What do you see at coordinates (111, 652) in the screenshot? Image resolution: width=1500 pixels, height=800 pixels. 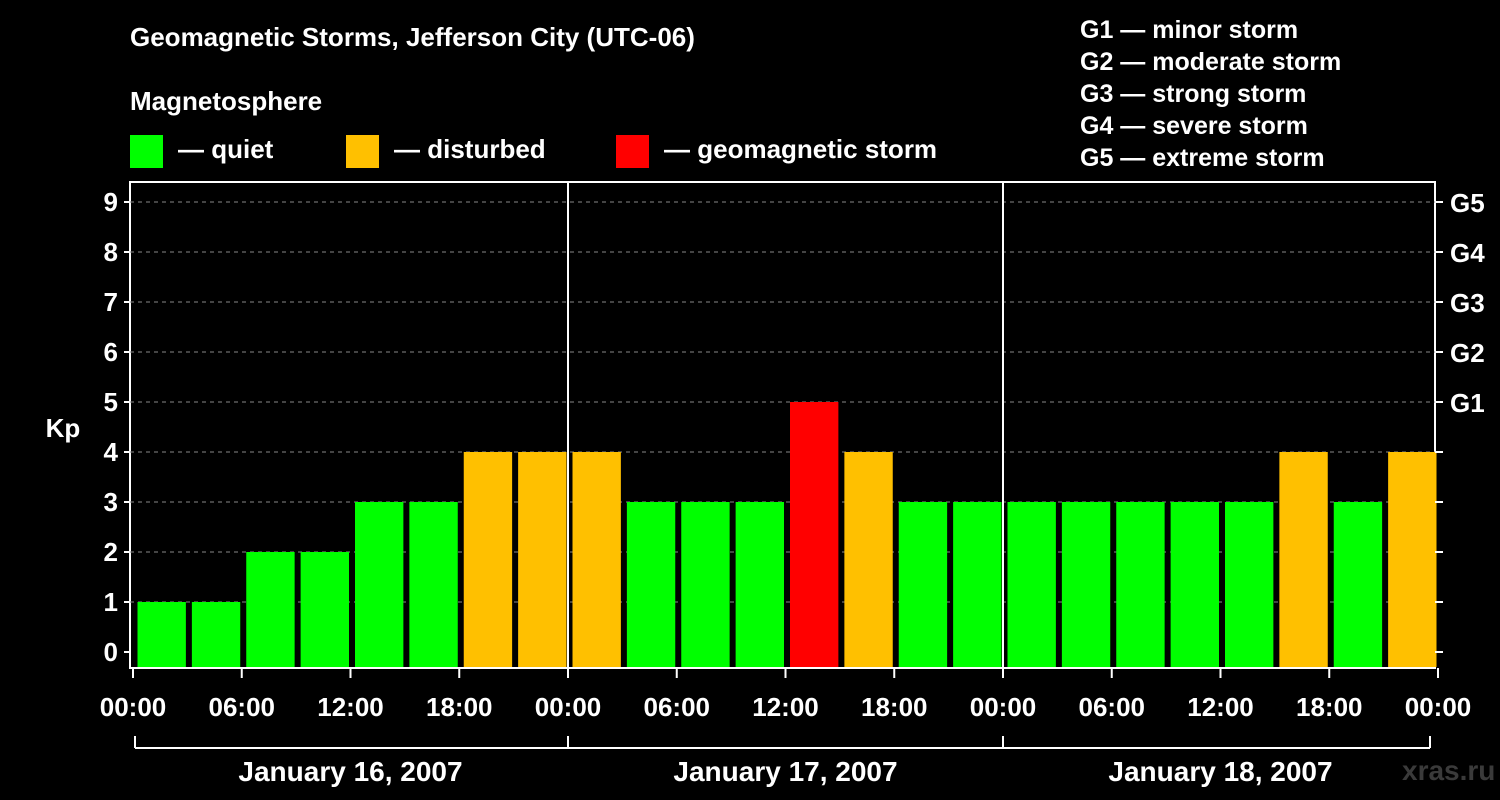 I see `y-tick-label: 0` at bounding box center [111, 652].